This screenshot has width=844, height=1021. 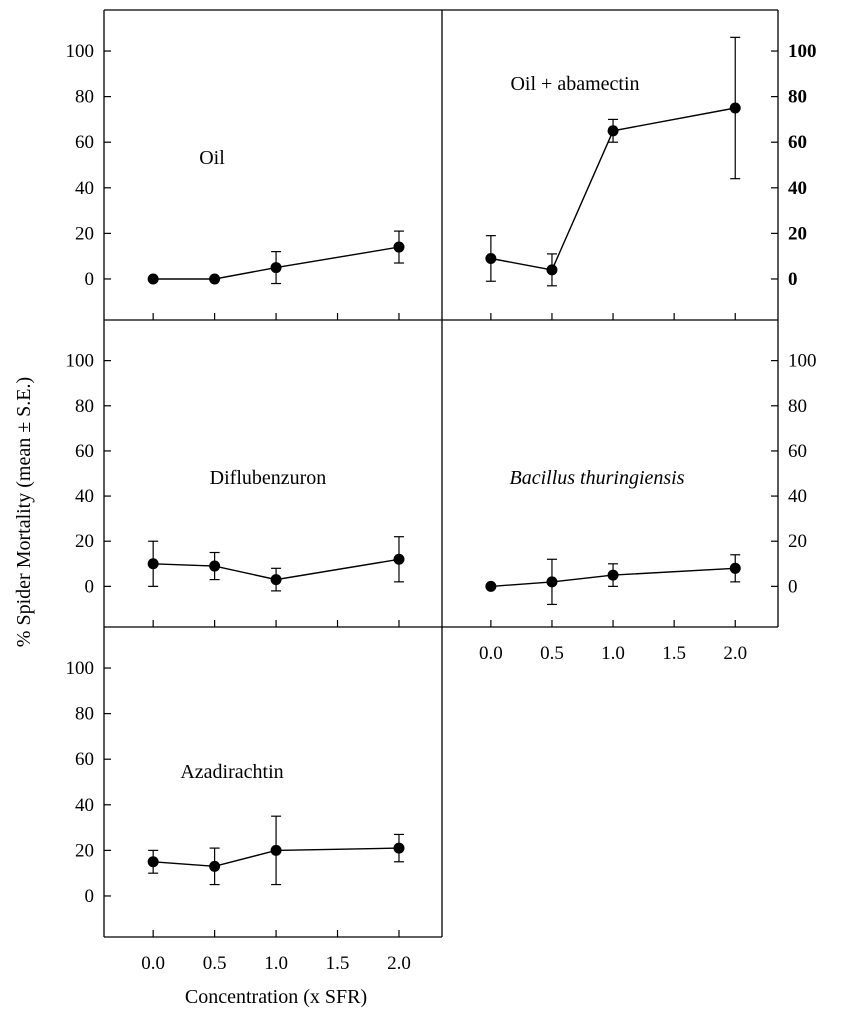 What do you see at coordinates (238, 816) in the screenshot?
I see `panel: 0 20 40 60 80 100 0.0 0.5 1.0 1.5 2.0 Azadirachtin` at bounding box center [238, 816].